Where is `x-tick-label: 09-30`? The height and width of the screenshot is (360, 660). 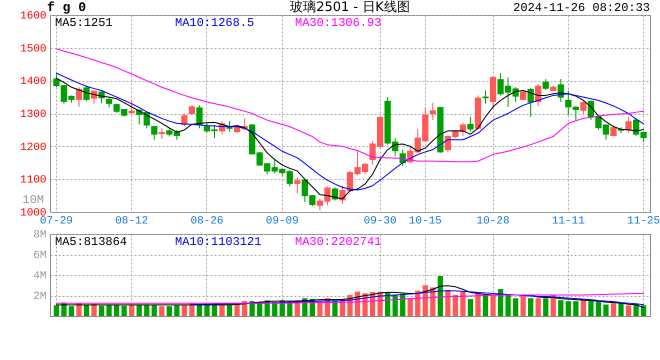 x-tick-label: 09-30 is located at coordinates (380, 222).